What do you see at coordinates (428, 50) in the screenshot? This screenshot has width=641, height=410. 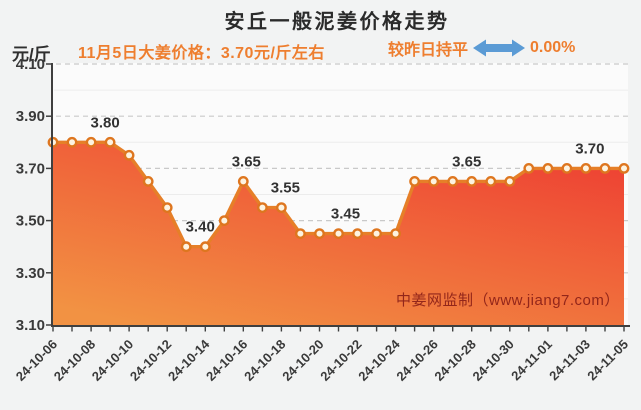 I see `trend-label: 较昨日持平` at bounding box center [428, 50].